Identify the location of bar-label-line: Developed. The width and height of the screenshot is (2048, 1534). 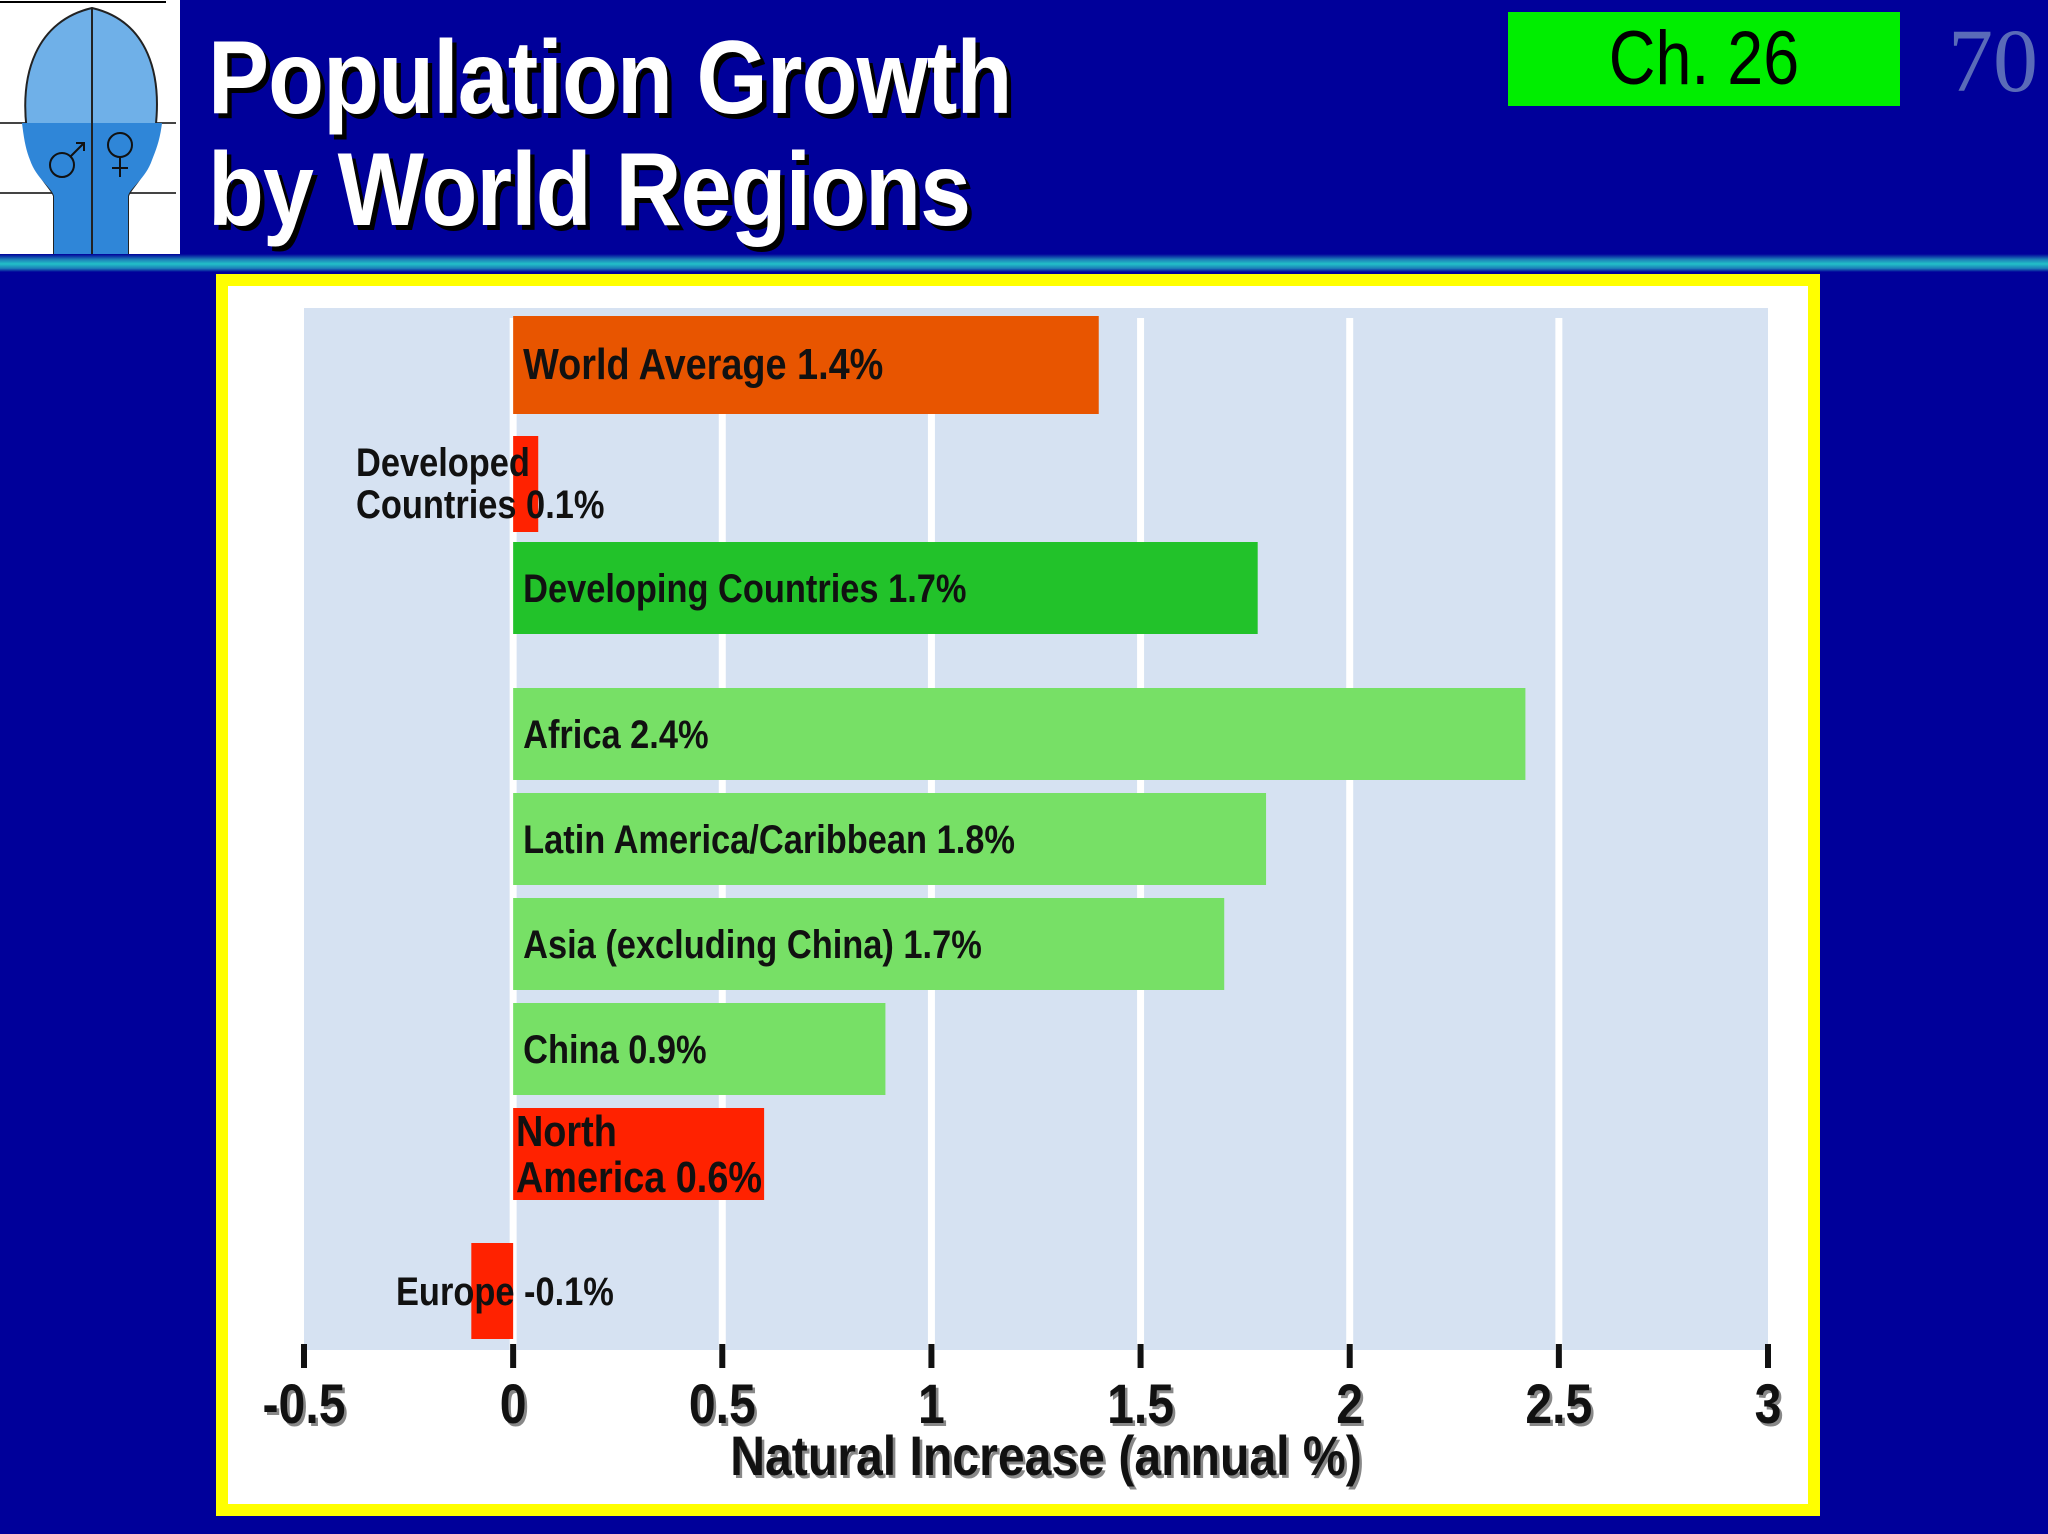
(443, 462).